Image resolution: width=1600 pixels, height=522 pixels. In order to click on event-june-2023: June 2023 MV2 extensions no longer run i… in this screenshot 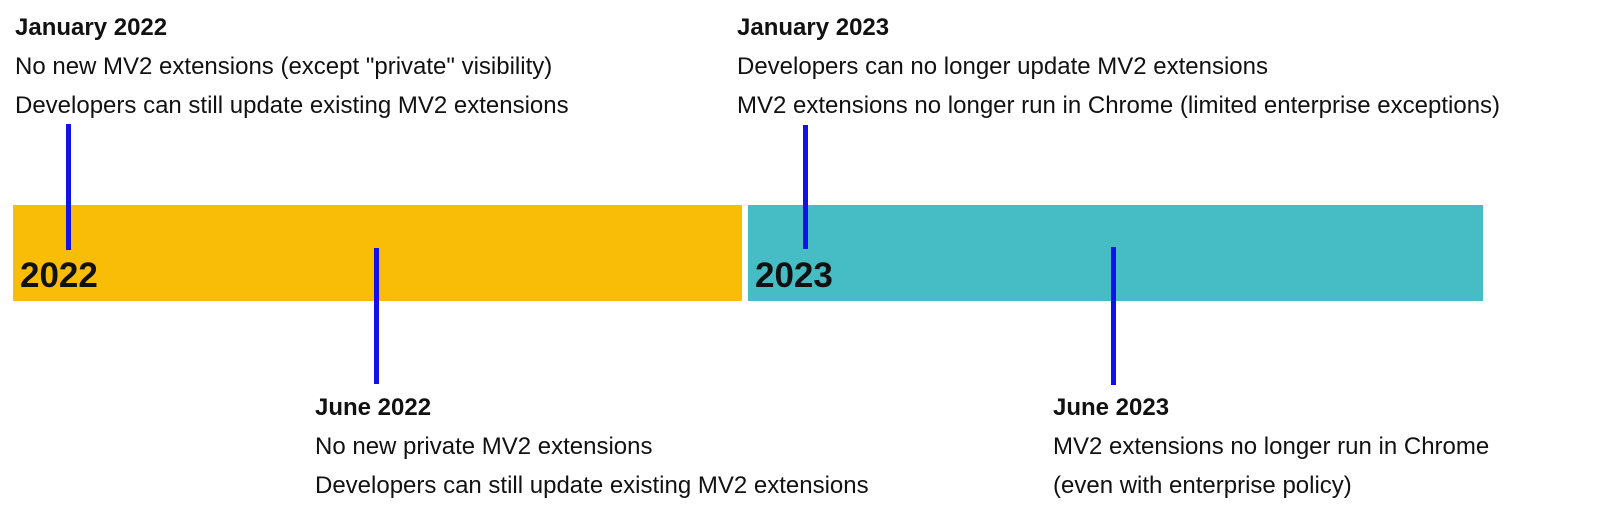, I will do `click(1271, 446)`.